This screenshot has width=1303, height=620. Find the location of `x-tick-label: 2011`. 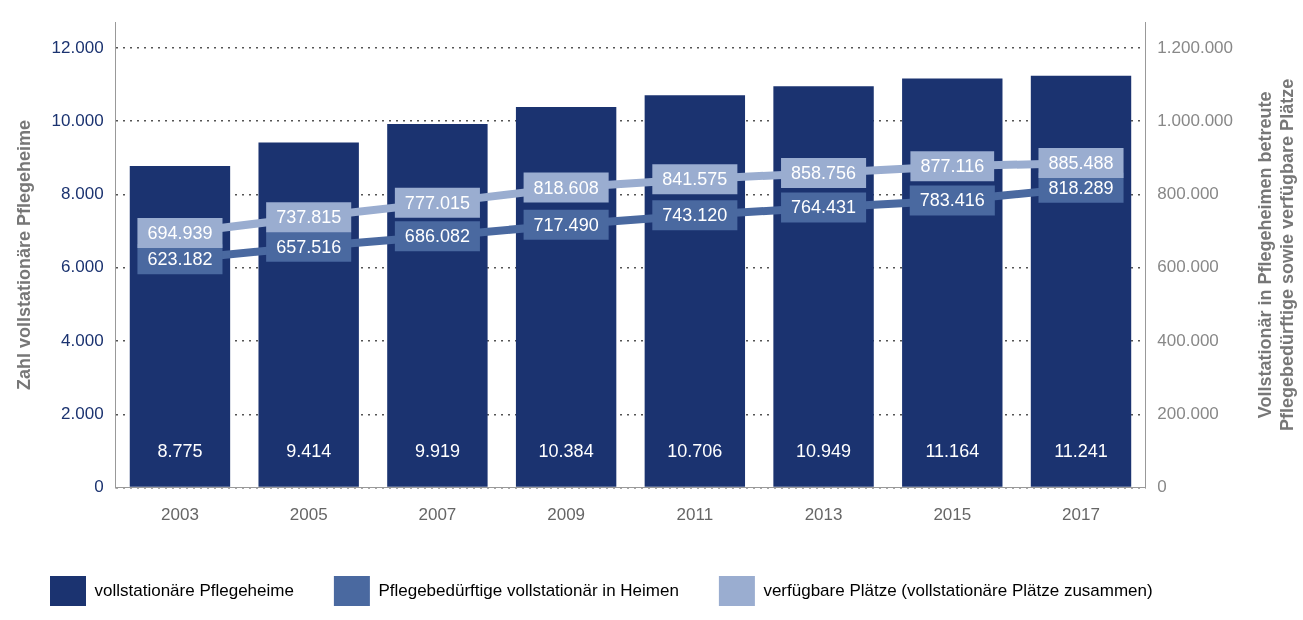

x-tick-label: 2011 is located at coordinates (695, 515).